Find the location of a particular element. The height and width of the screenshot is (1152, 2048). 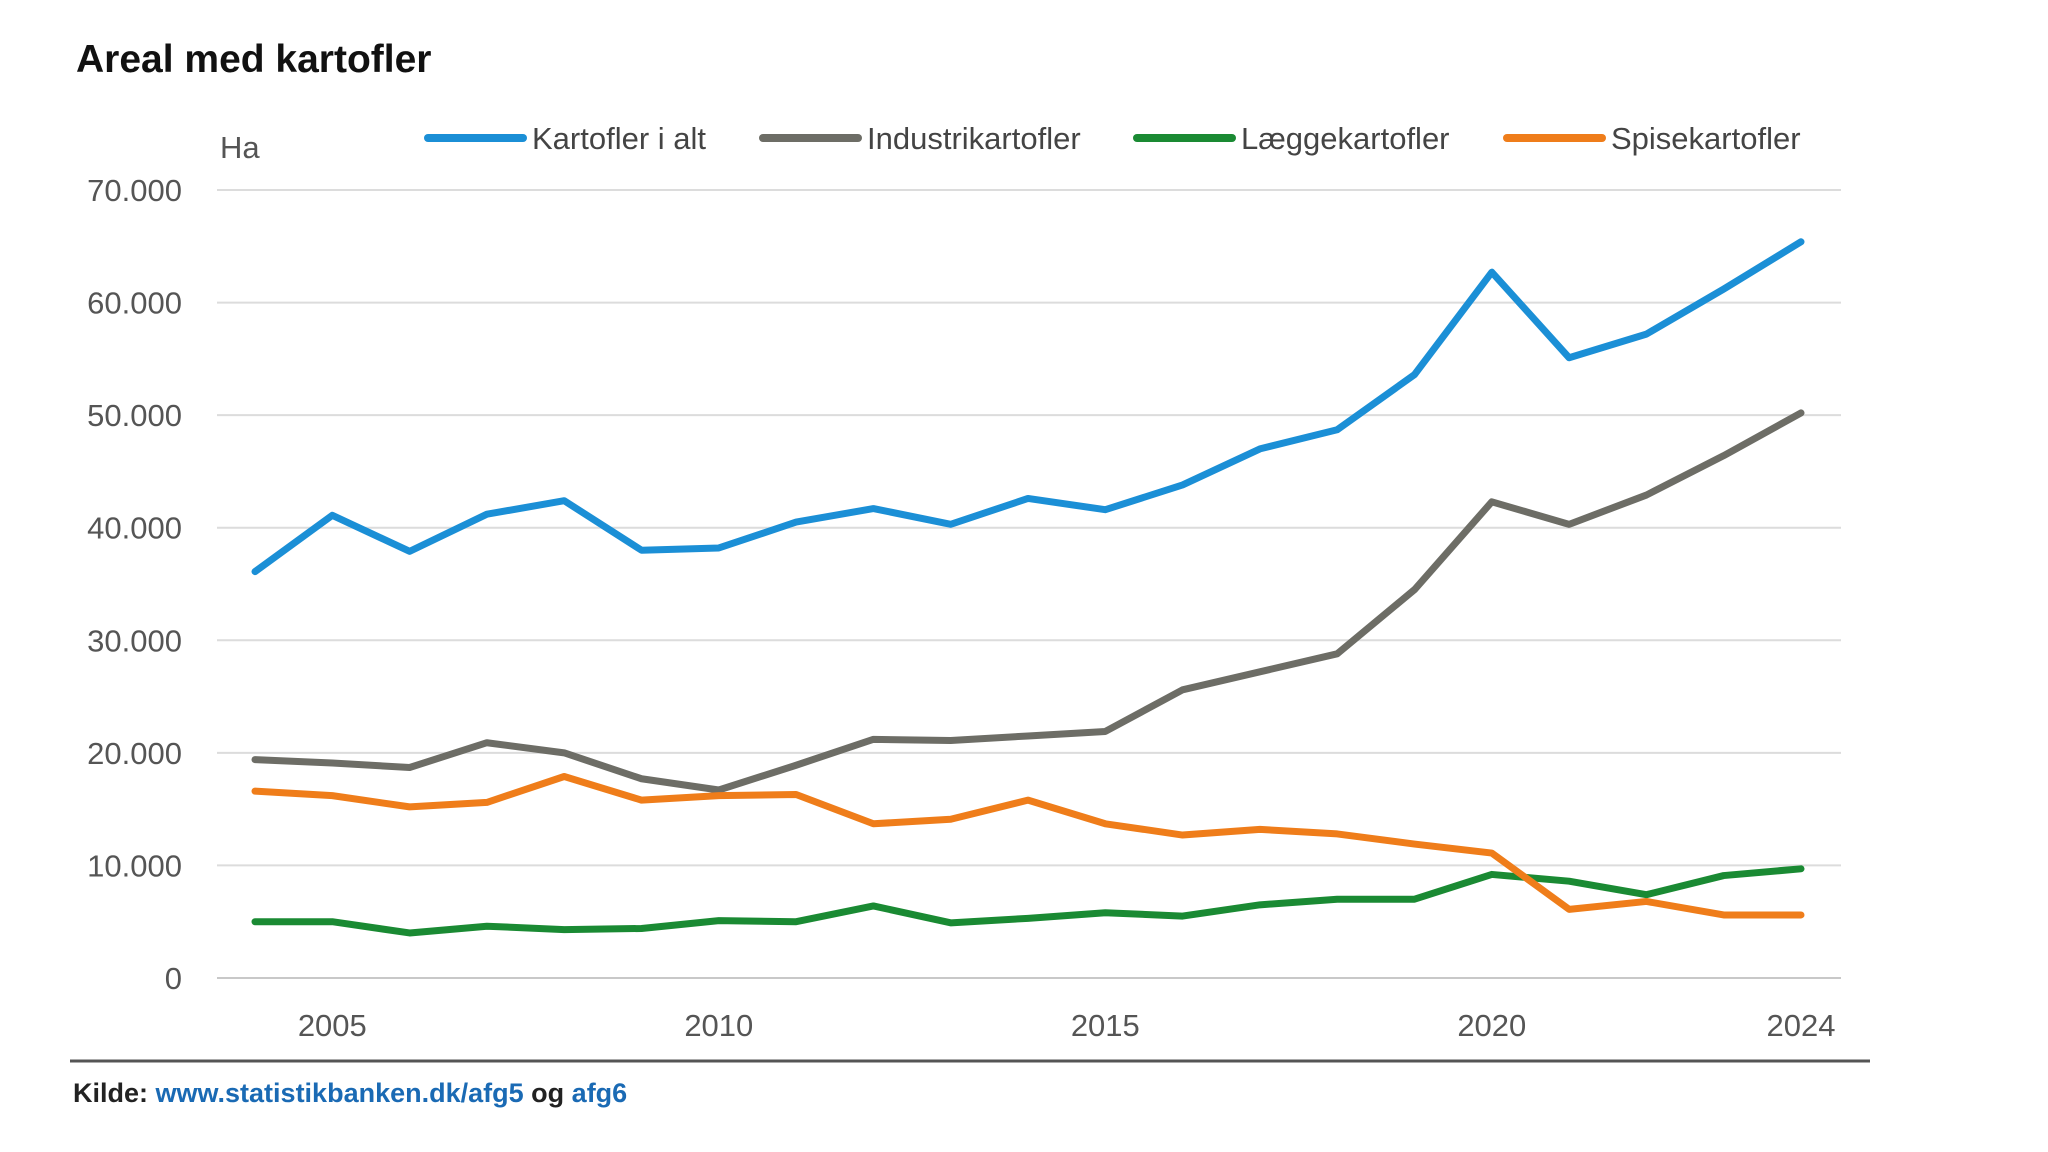

x-tick-label: 2010 is located at coordinates (718, 1025).